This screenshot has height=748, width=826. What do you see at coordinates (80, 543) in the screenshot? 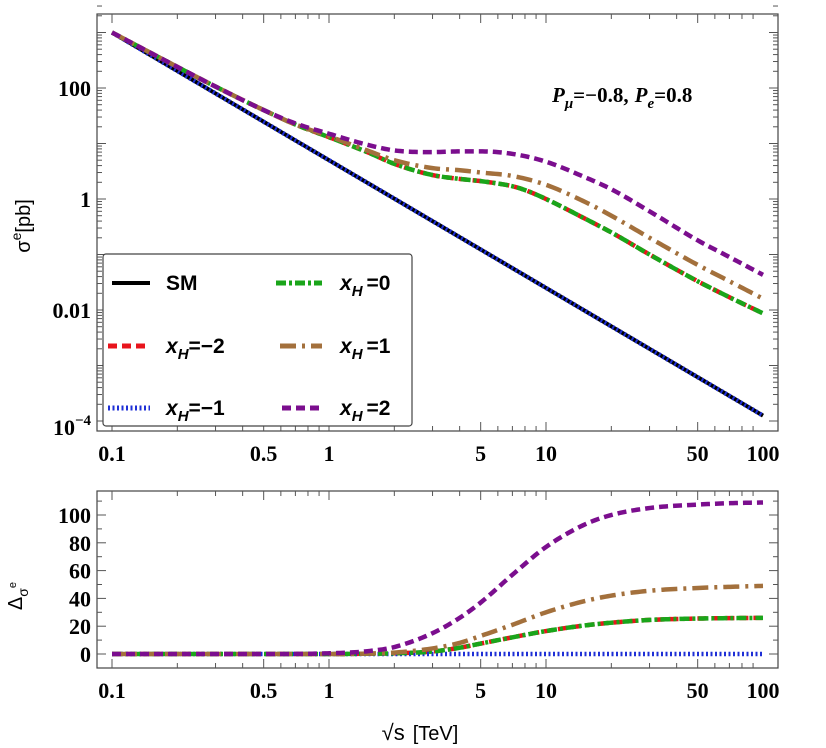
I see `bottom-y-tick-label-80: 80` at bounding box center [80, 543].